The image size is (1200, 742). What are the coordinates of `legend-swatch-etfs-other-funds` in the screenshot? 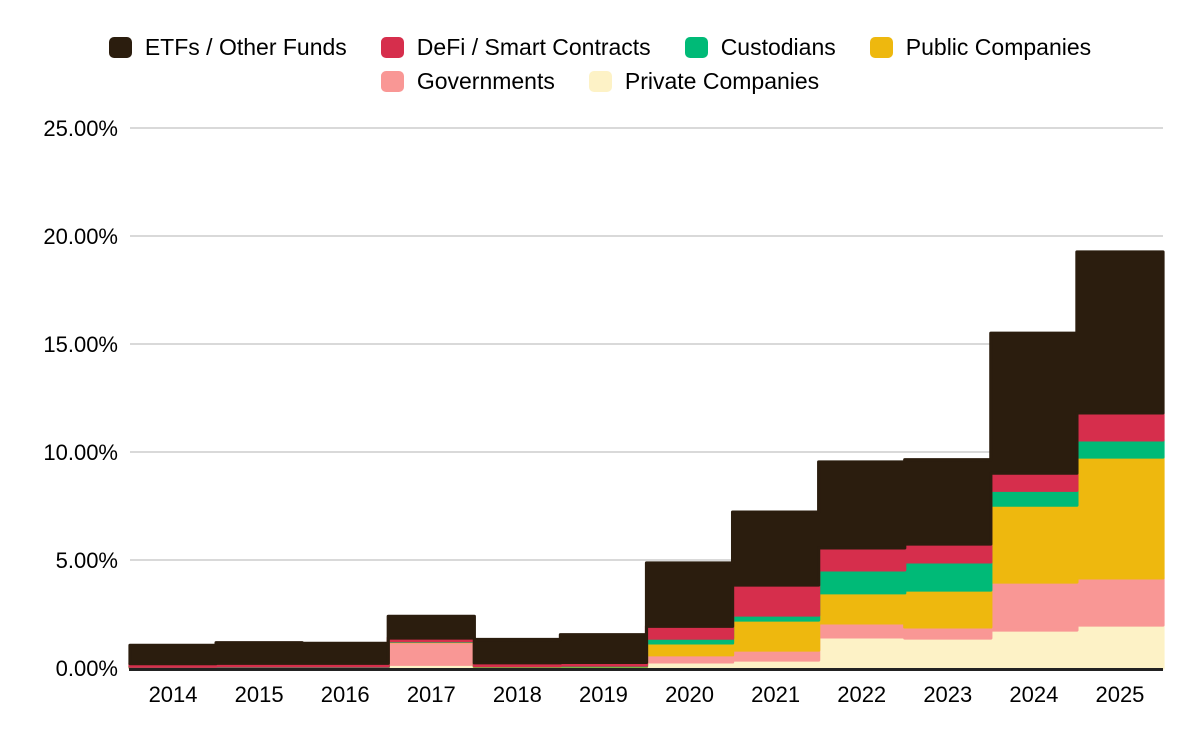 It's located at (120, 47).